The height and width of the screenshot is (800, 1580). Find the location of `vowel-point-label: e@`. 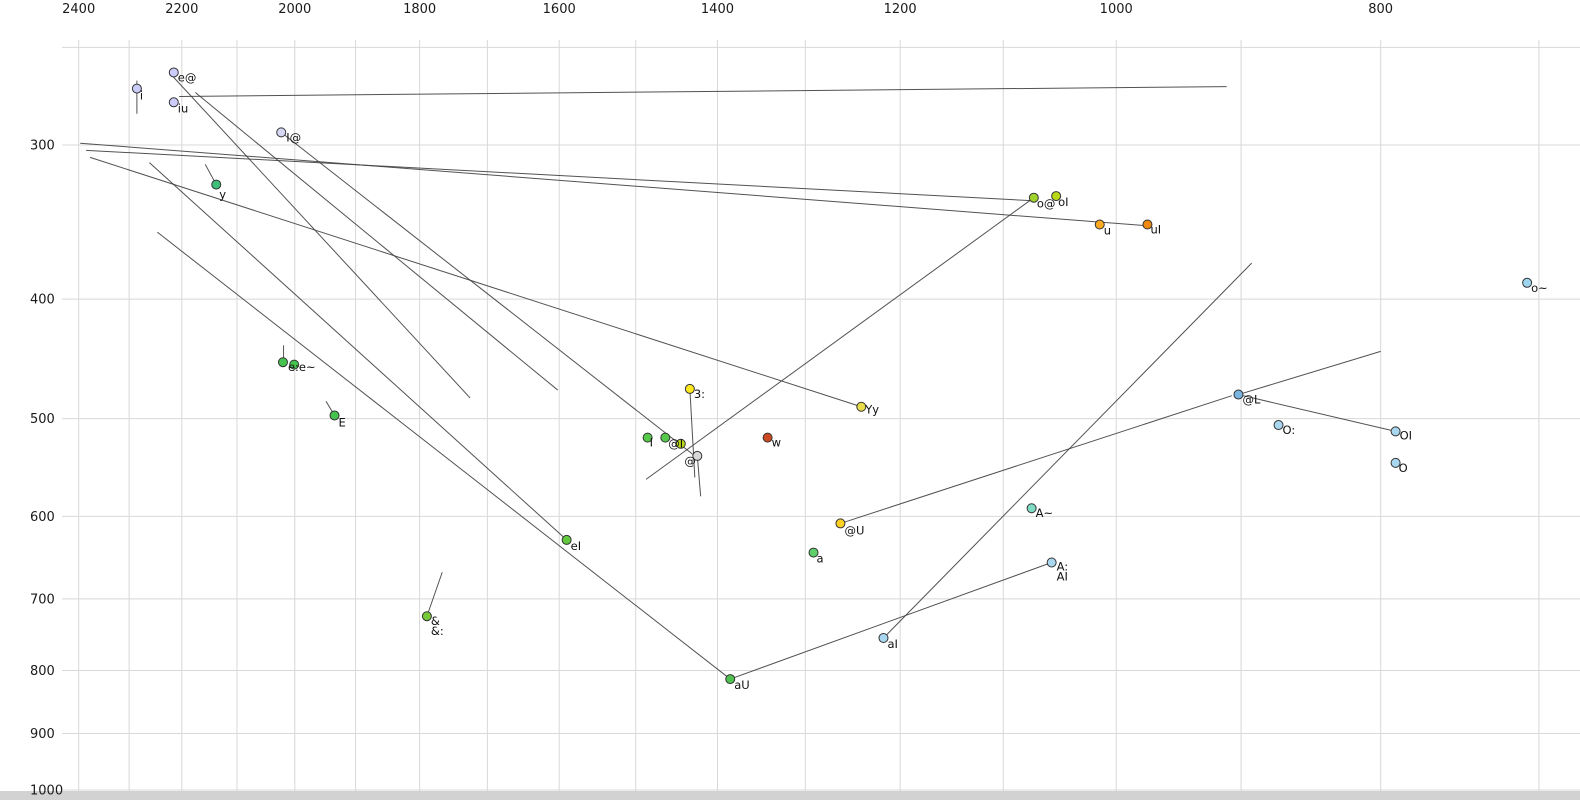

vowel-point-label: e@ is located at coordinates (187, 77).